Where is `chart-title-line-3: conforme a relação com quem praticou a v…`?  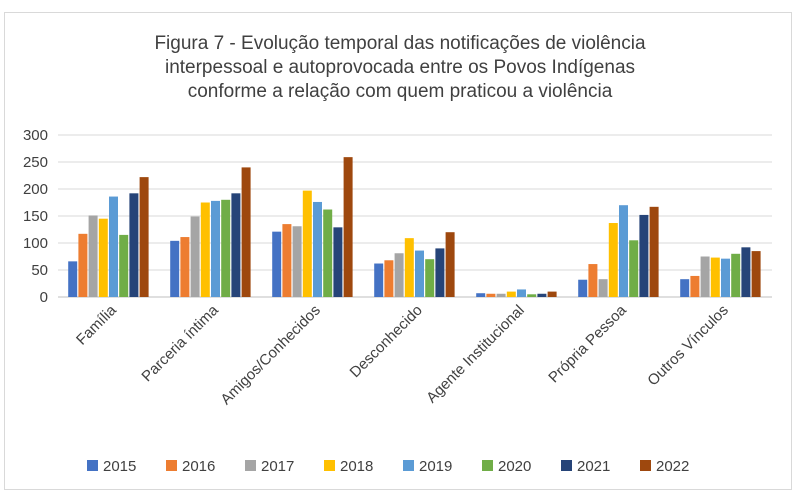 chart-title-line-3: conforme a relação com quem praticou a v… is located at coordinates (400, 91).